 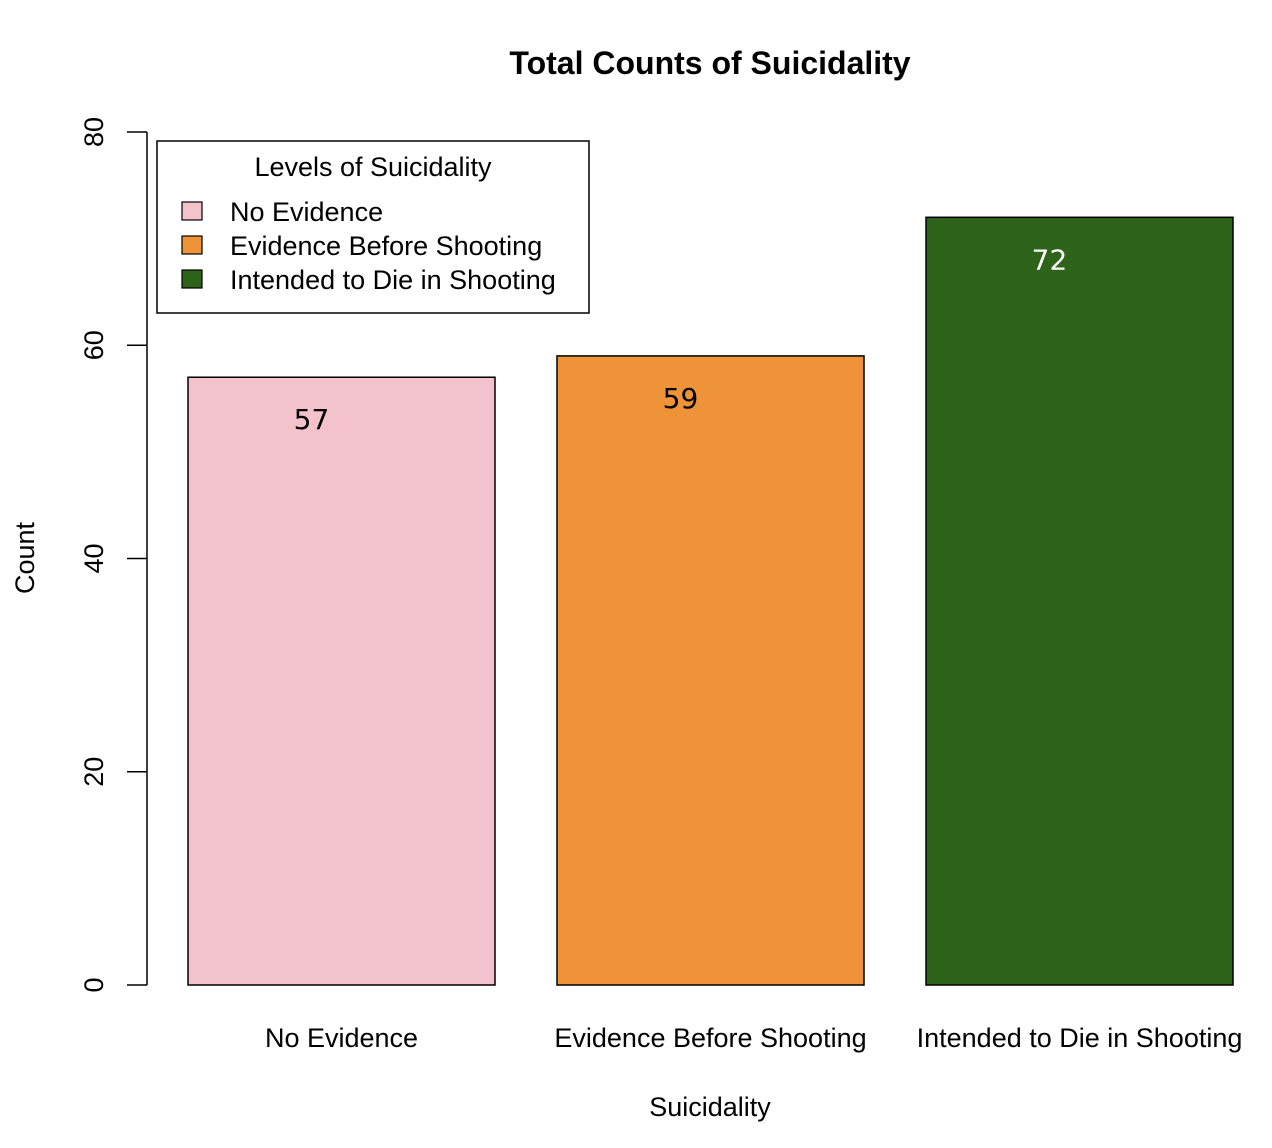 What do you see at coordinates (681, 398) in the screenshot?
I see `bar-data-label: 59` at bounding box center [681, 398].